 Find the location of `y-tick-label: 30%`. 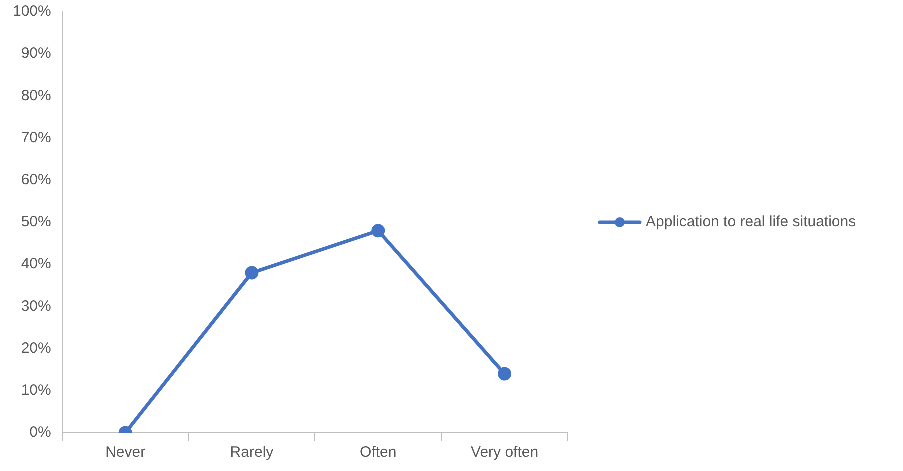

y-tick-label: 30% is located at coordinates (36, 306).